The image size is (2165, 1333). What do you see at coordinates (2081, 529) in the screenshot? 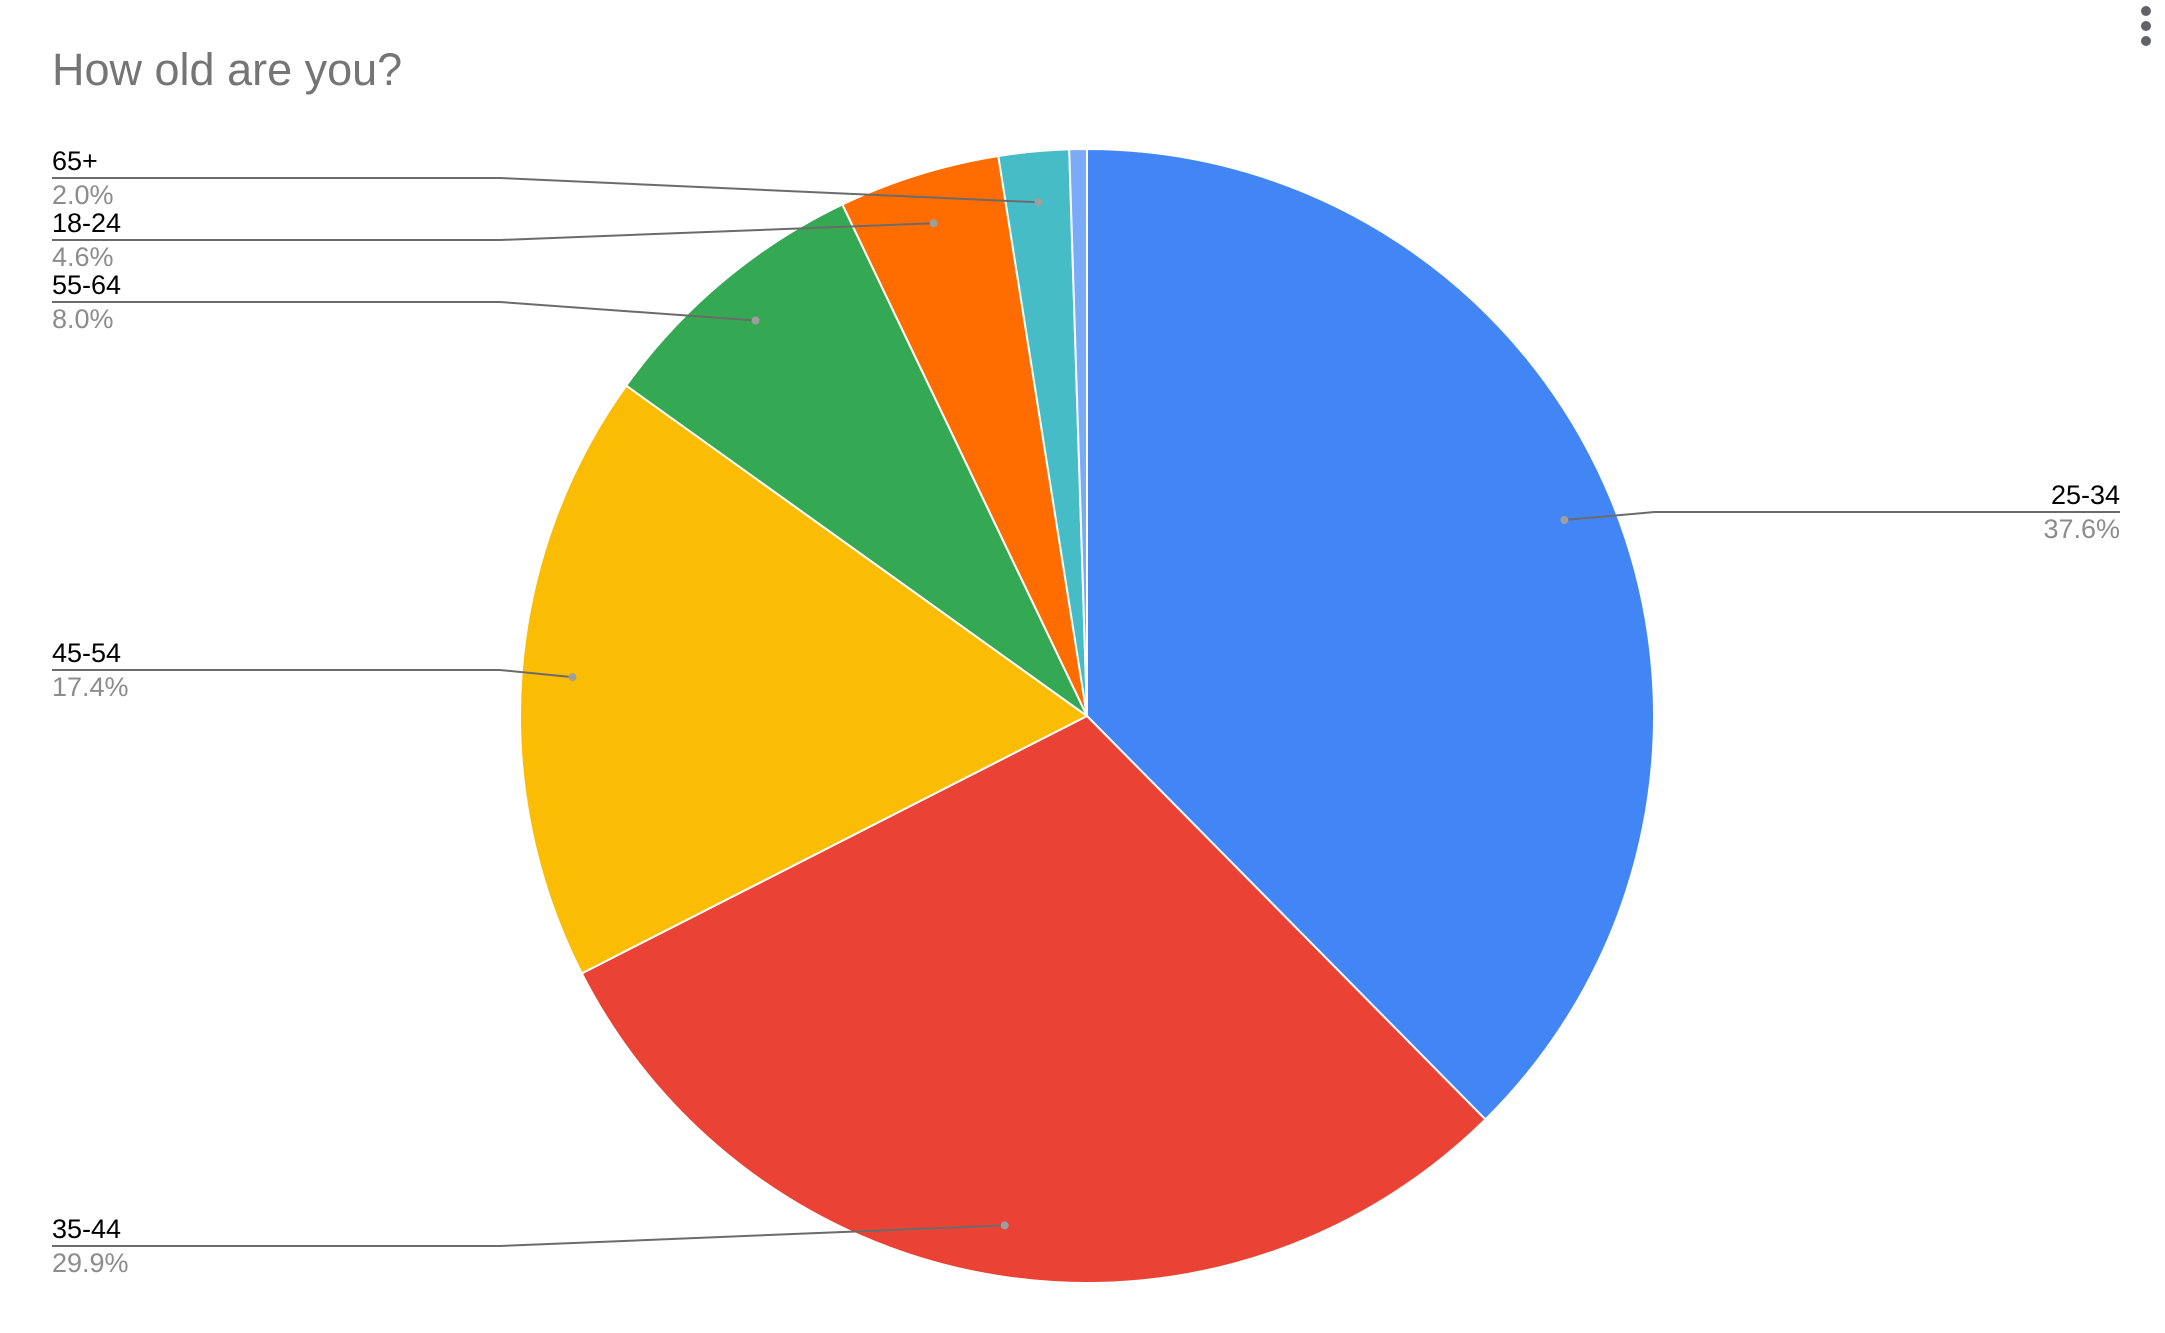
I see `slice-percent-25-34: 37.6%` at bounding box center [2081, 529].